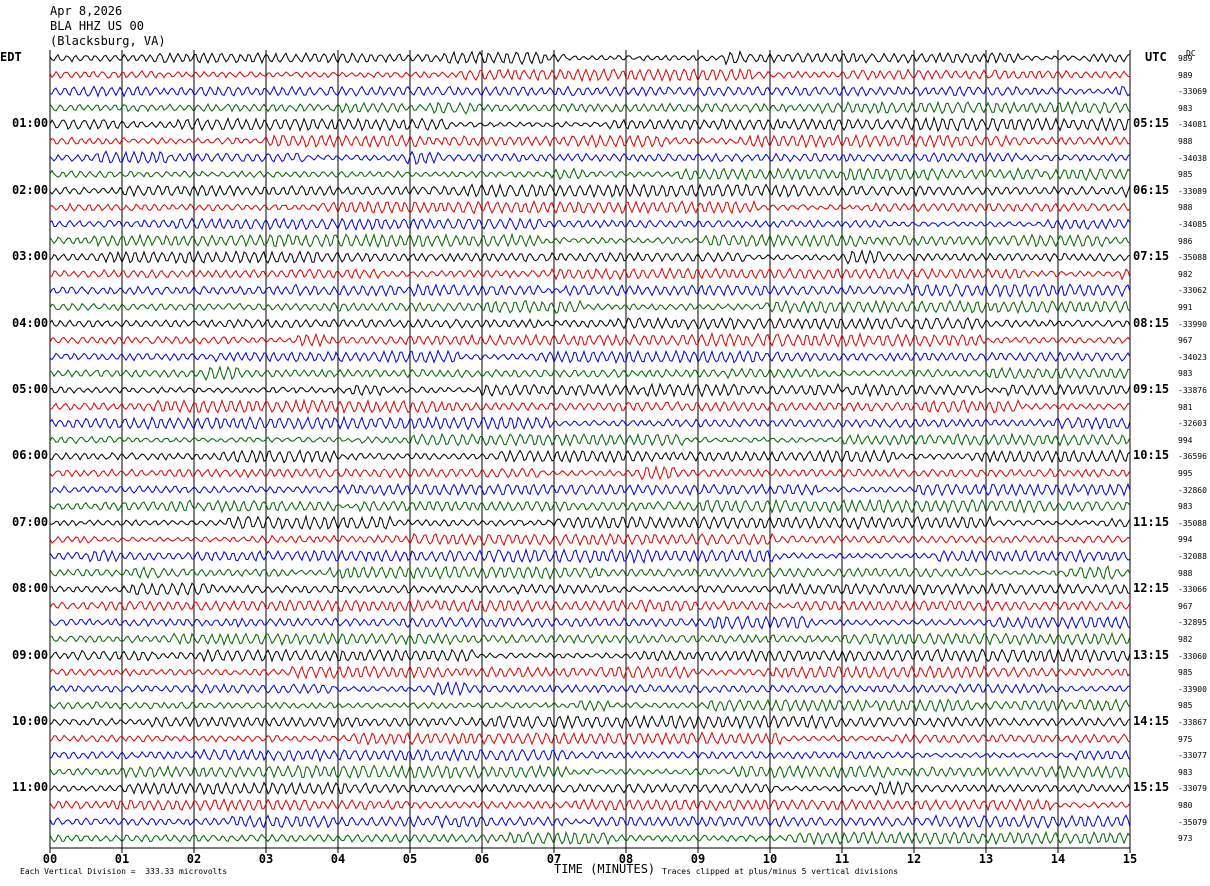 The height and width of the screenshot is (886, 1210). I want to click on dc-value-label: -32895, so click(1192, 623).